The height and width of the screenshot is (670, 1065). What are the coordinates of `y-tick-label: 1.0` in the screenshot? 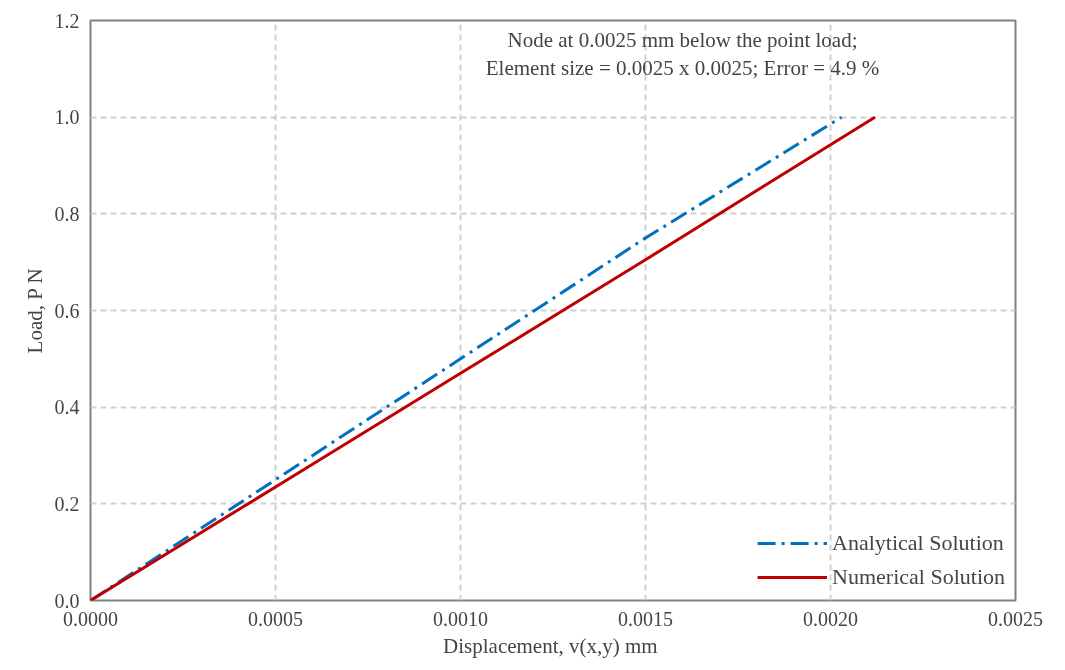 It's located at (67, 117).